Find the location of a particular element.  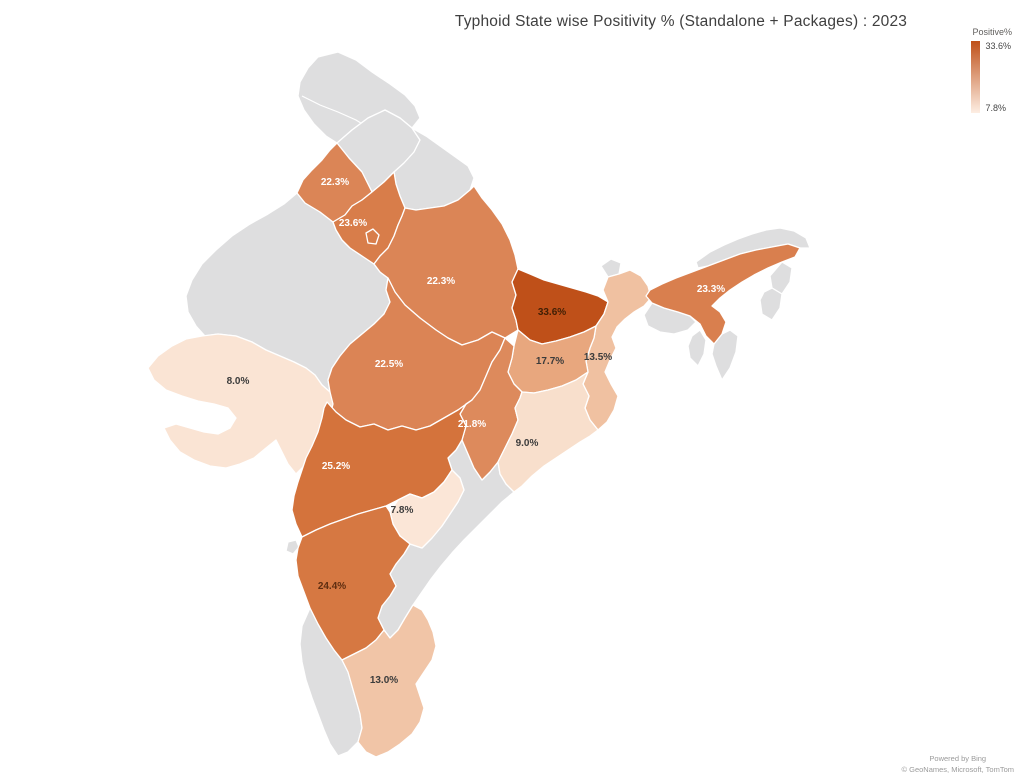

state-label-assam: 23.3% is located at coordinates (711, 289).